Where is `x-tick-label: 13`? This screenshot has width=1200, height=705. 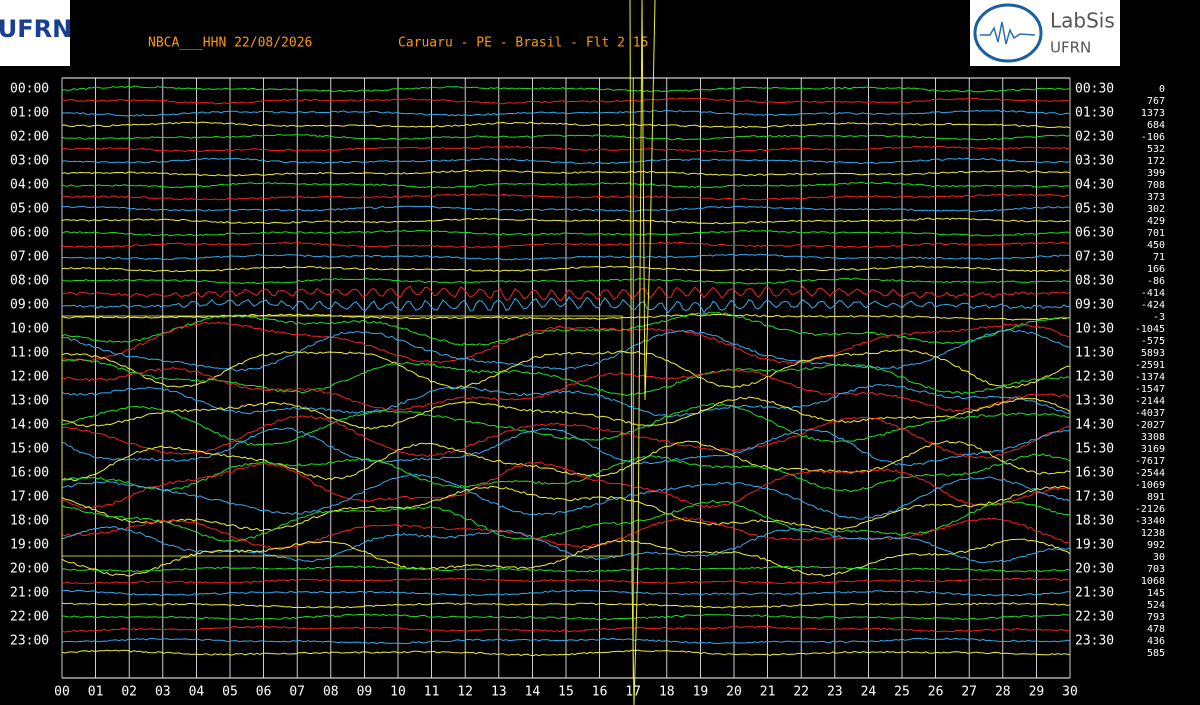
x-tick-label: 13 is located at coordinates (499, 692).